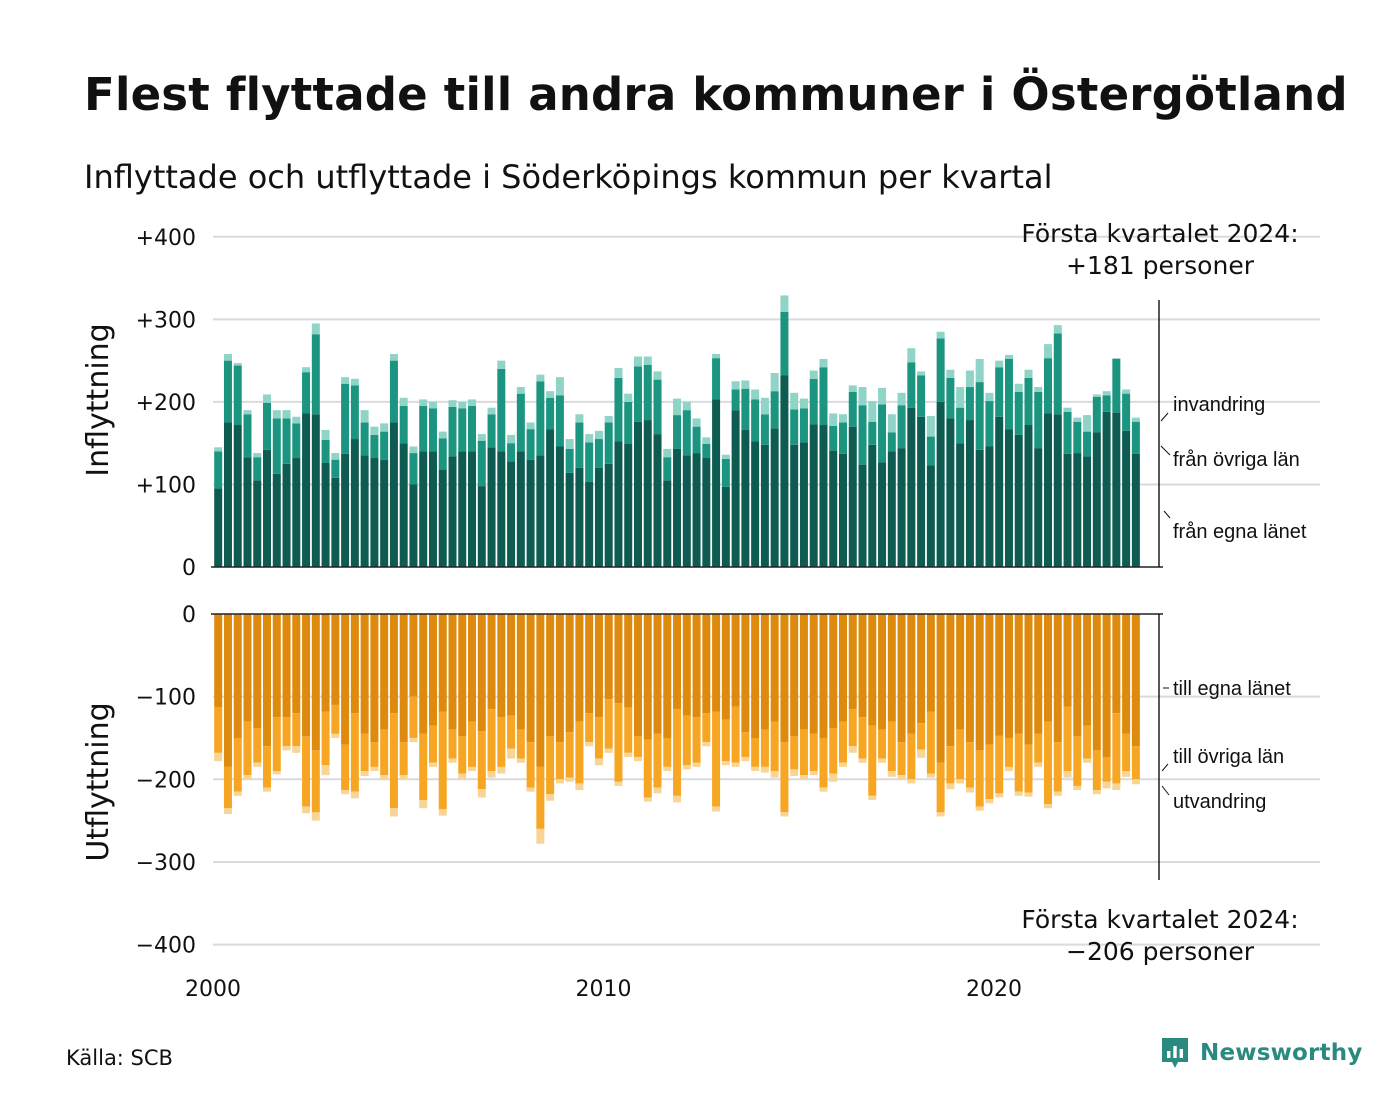 The height and width of the screenshot is (1120, 1400). I want to click on label-leader, so click(1164, 417).